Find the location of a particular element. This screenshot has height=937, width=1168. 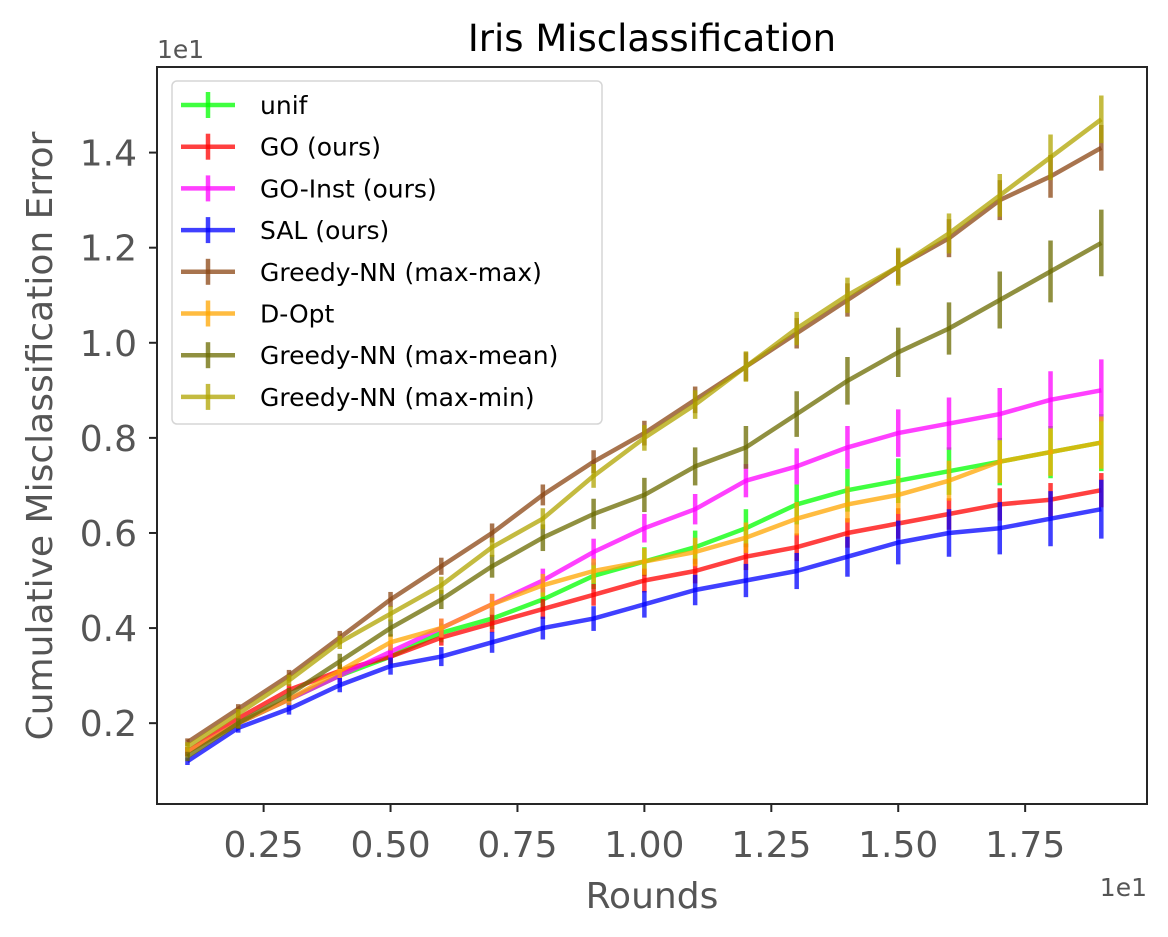

legend-item: Greedy-NN (max-max) is located at coordinates (361, 272).